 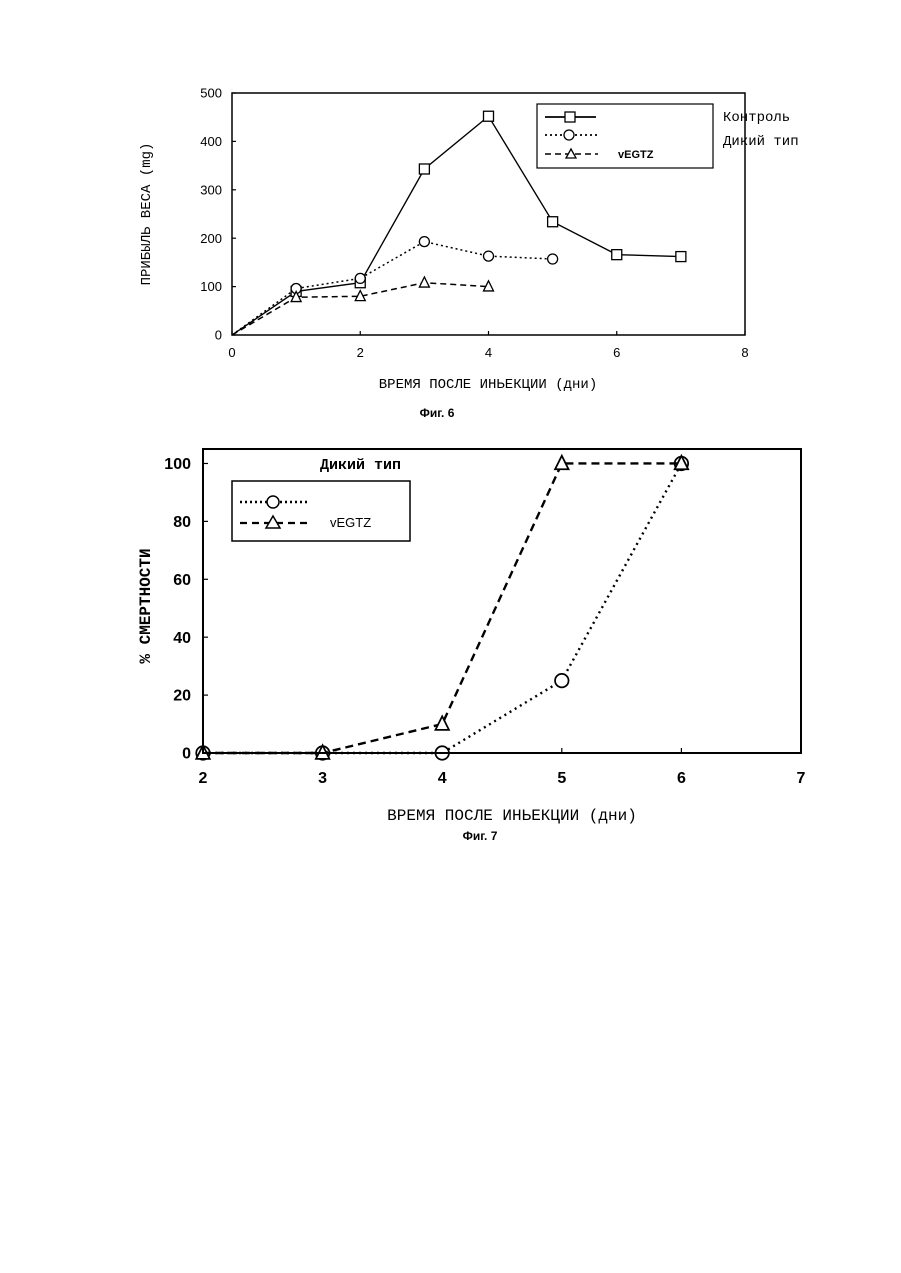 What do you see at coordinates (636, 155) in the screenshot?
I see `fig6-legend-label-vegtz: vEGTZ` at bounding box center [636, 155].